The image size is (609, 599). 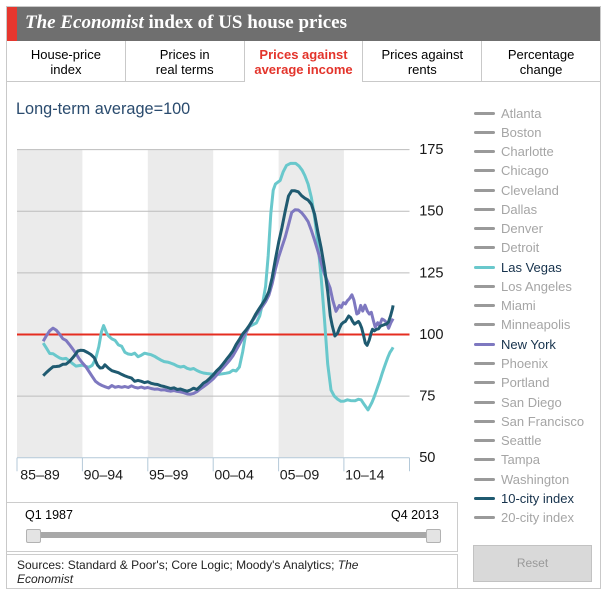 What do you see at coordinates (104, 476) in the screenshot?
I see `svg-text: 90–94` at bounding box center [104, 476].